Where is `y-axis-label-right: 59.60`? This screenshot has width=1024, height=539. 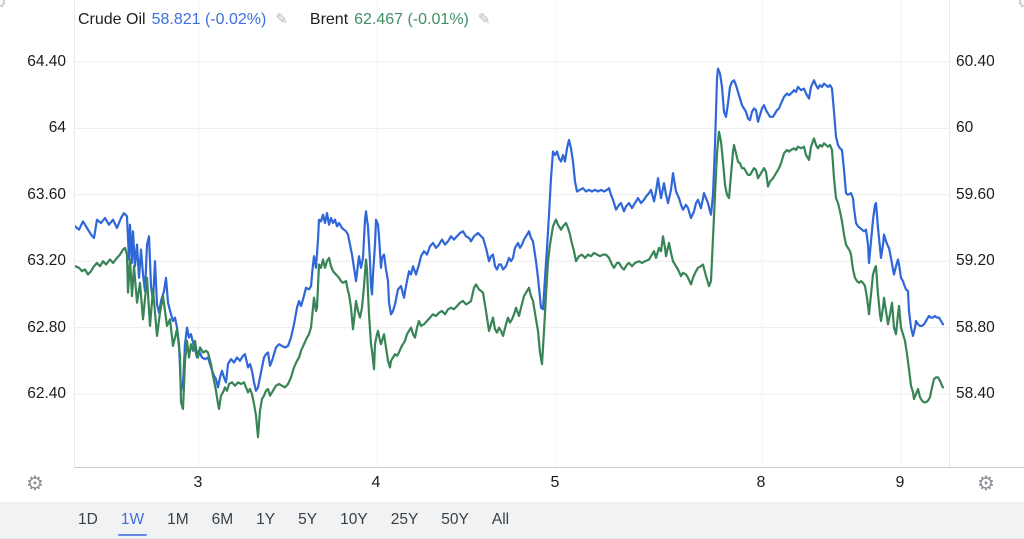 y-axis-label-right: 59.60 is located at coordinates (975, 194).